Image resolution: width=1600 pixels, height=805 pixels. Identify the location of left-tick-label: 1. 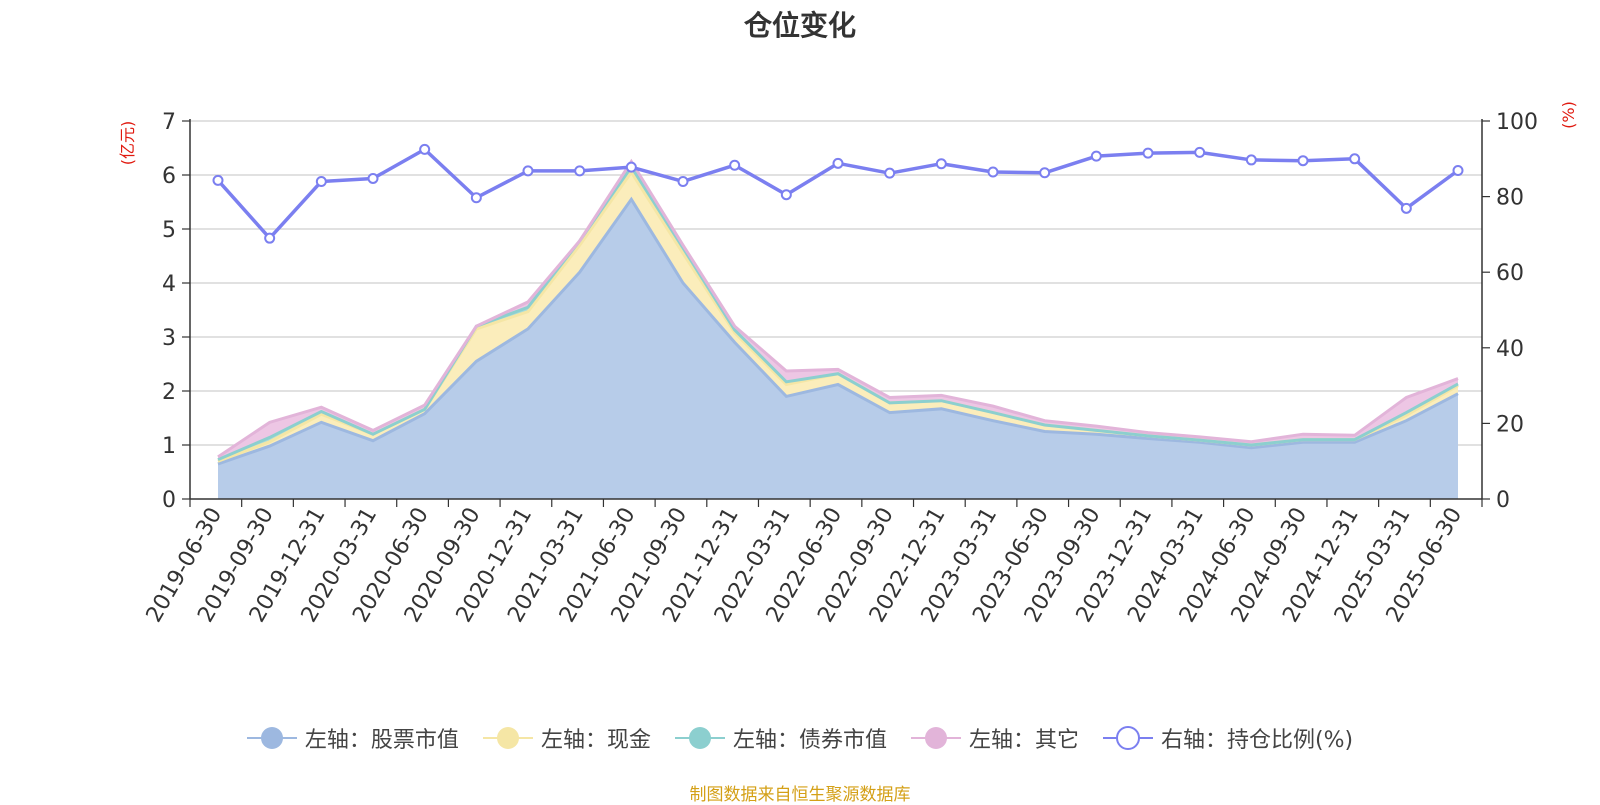
(169, 446).